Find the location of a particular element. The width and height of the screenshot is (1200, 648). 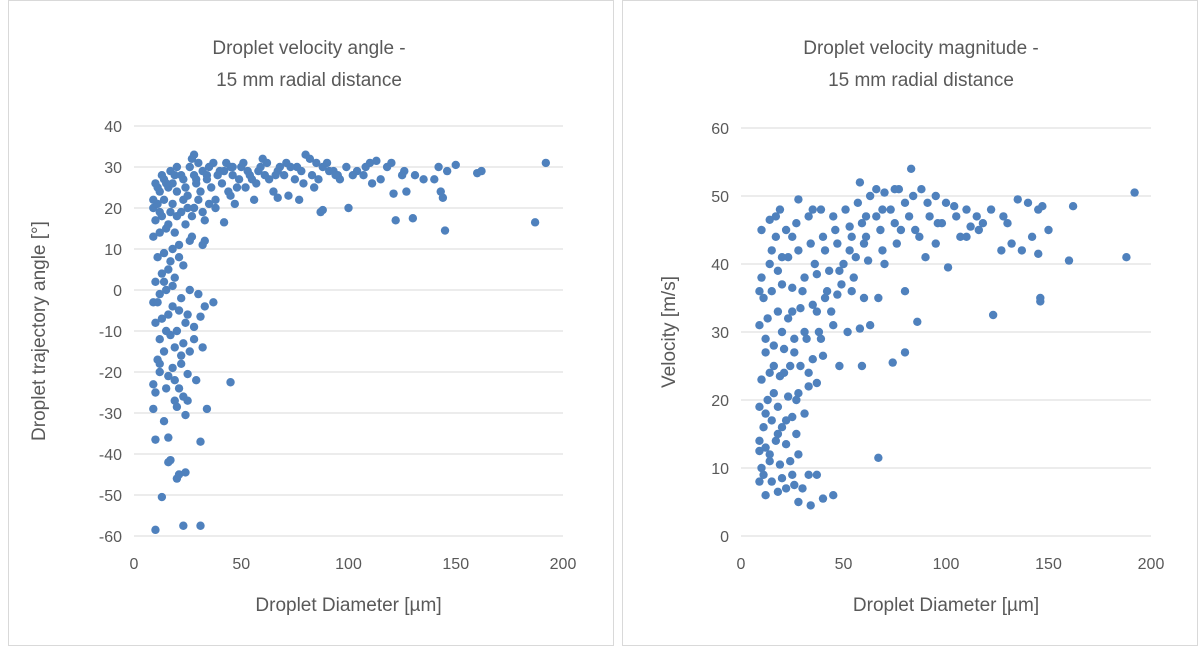

velocity-y-tick-label: 10 is located at coordinates (720, 469).